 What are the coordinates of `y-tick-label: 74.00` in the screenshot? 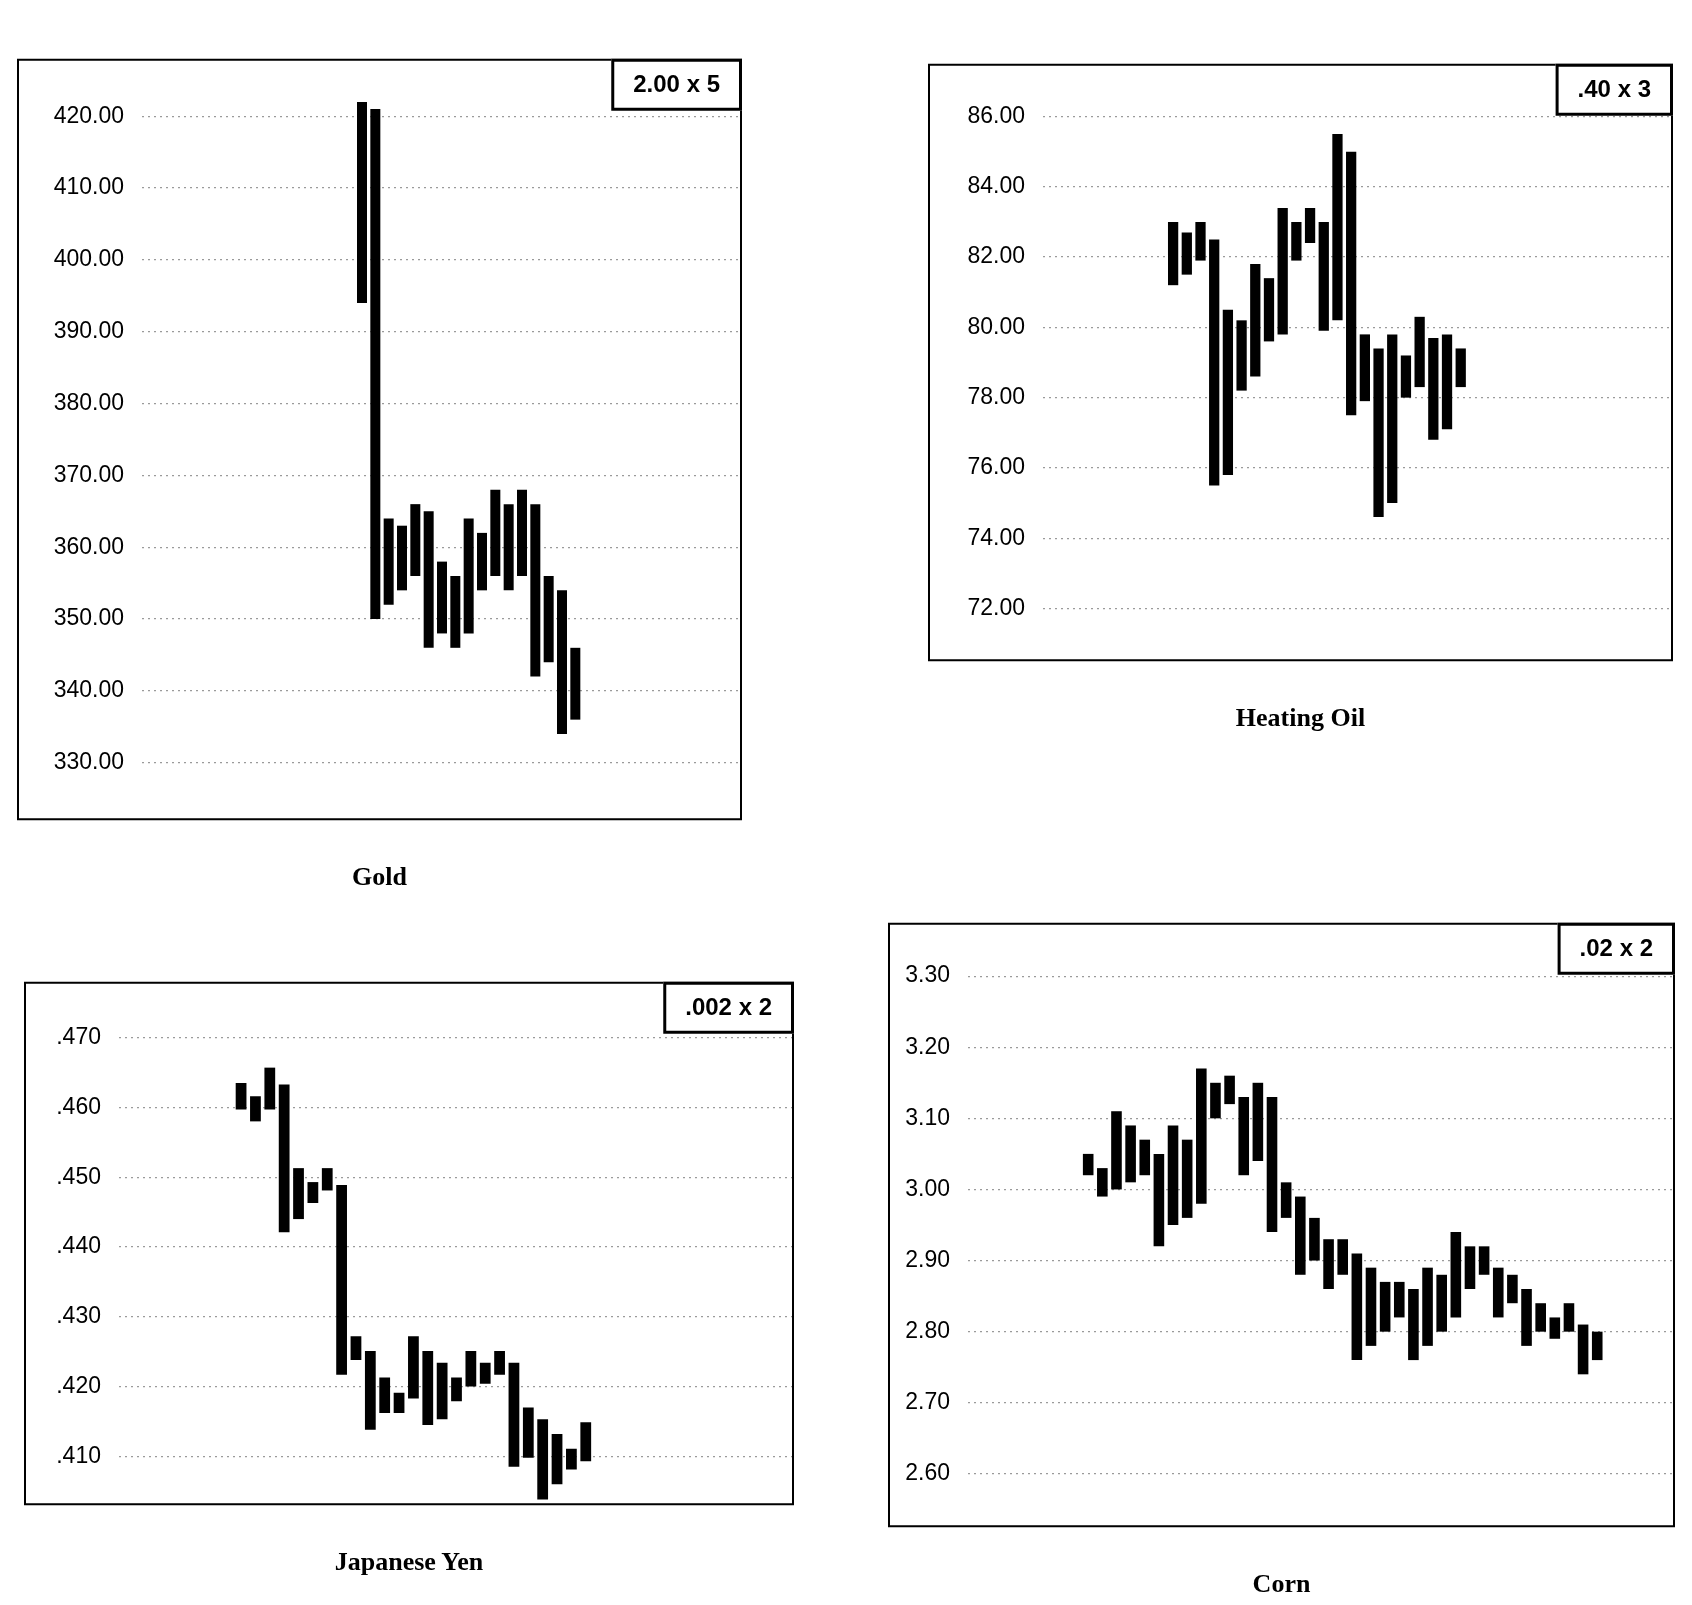 It's located at (996, 536).